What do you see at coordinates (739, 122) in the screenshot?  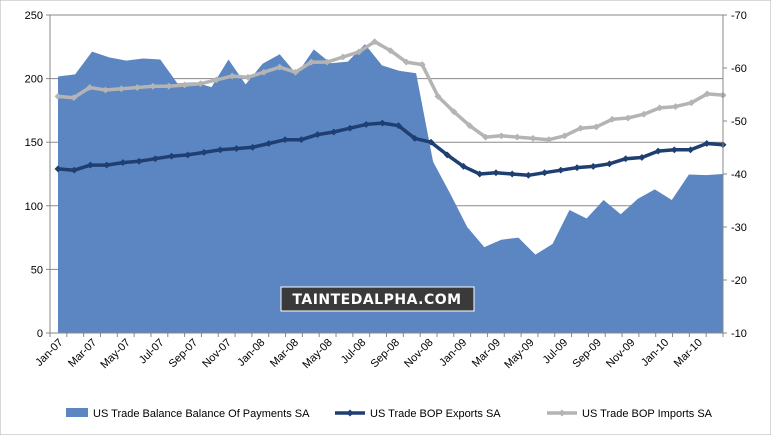 I see `right-tick-label: -50` at bounding box center [739, 122].